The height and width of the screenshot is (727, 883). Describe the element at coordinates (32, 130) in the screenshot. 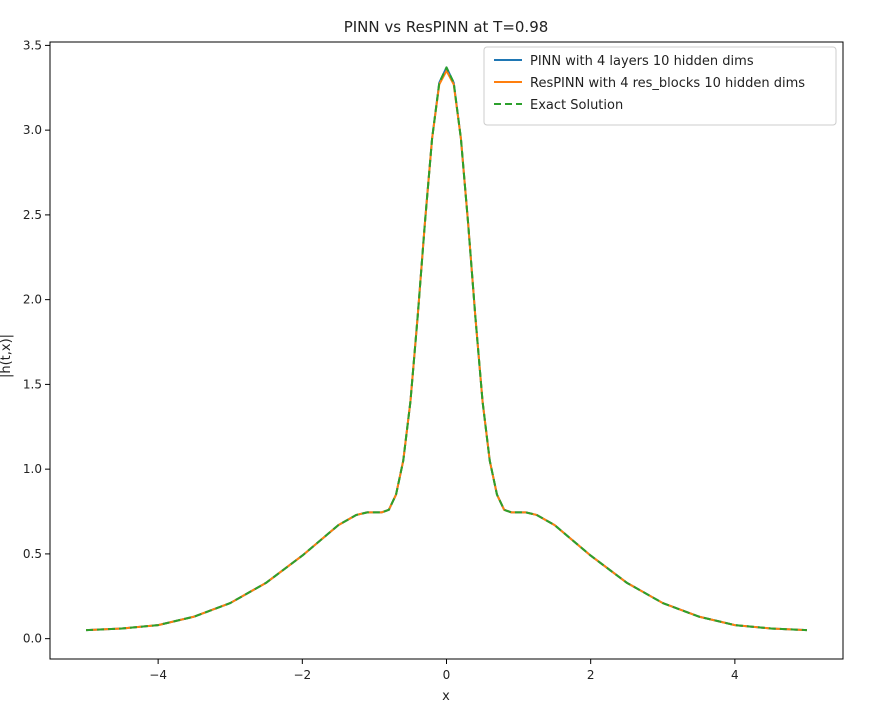

I see `y-tick-label: 3.0` at that location.